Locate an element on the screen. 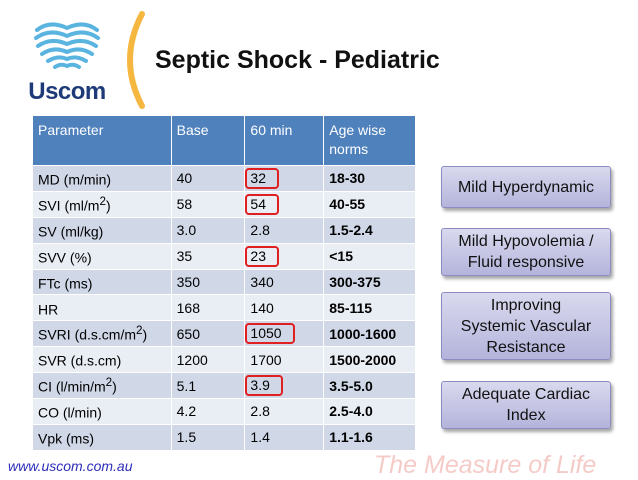 The width and height of the screenshot is (638, 480). cell-norm: 3.5-5.0 is located at coordinates (369, 386).